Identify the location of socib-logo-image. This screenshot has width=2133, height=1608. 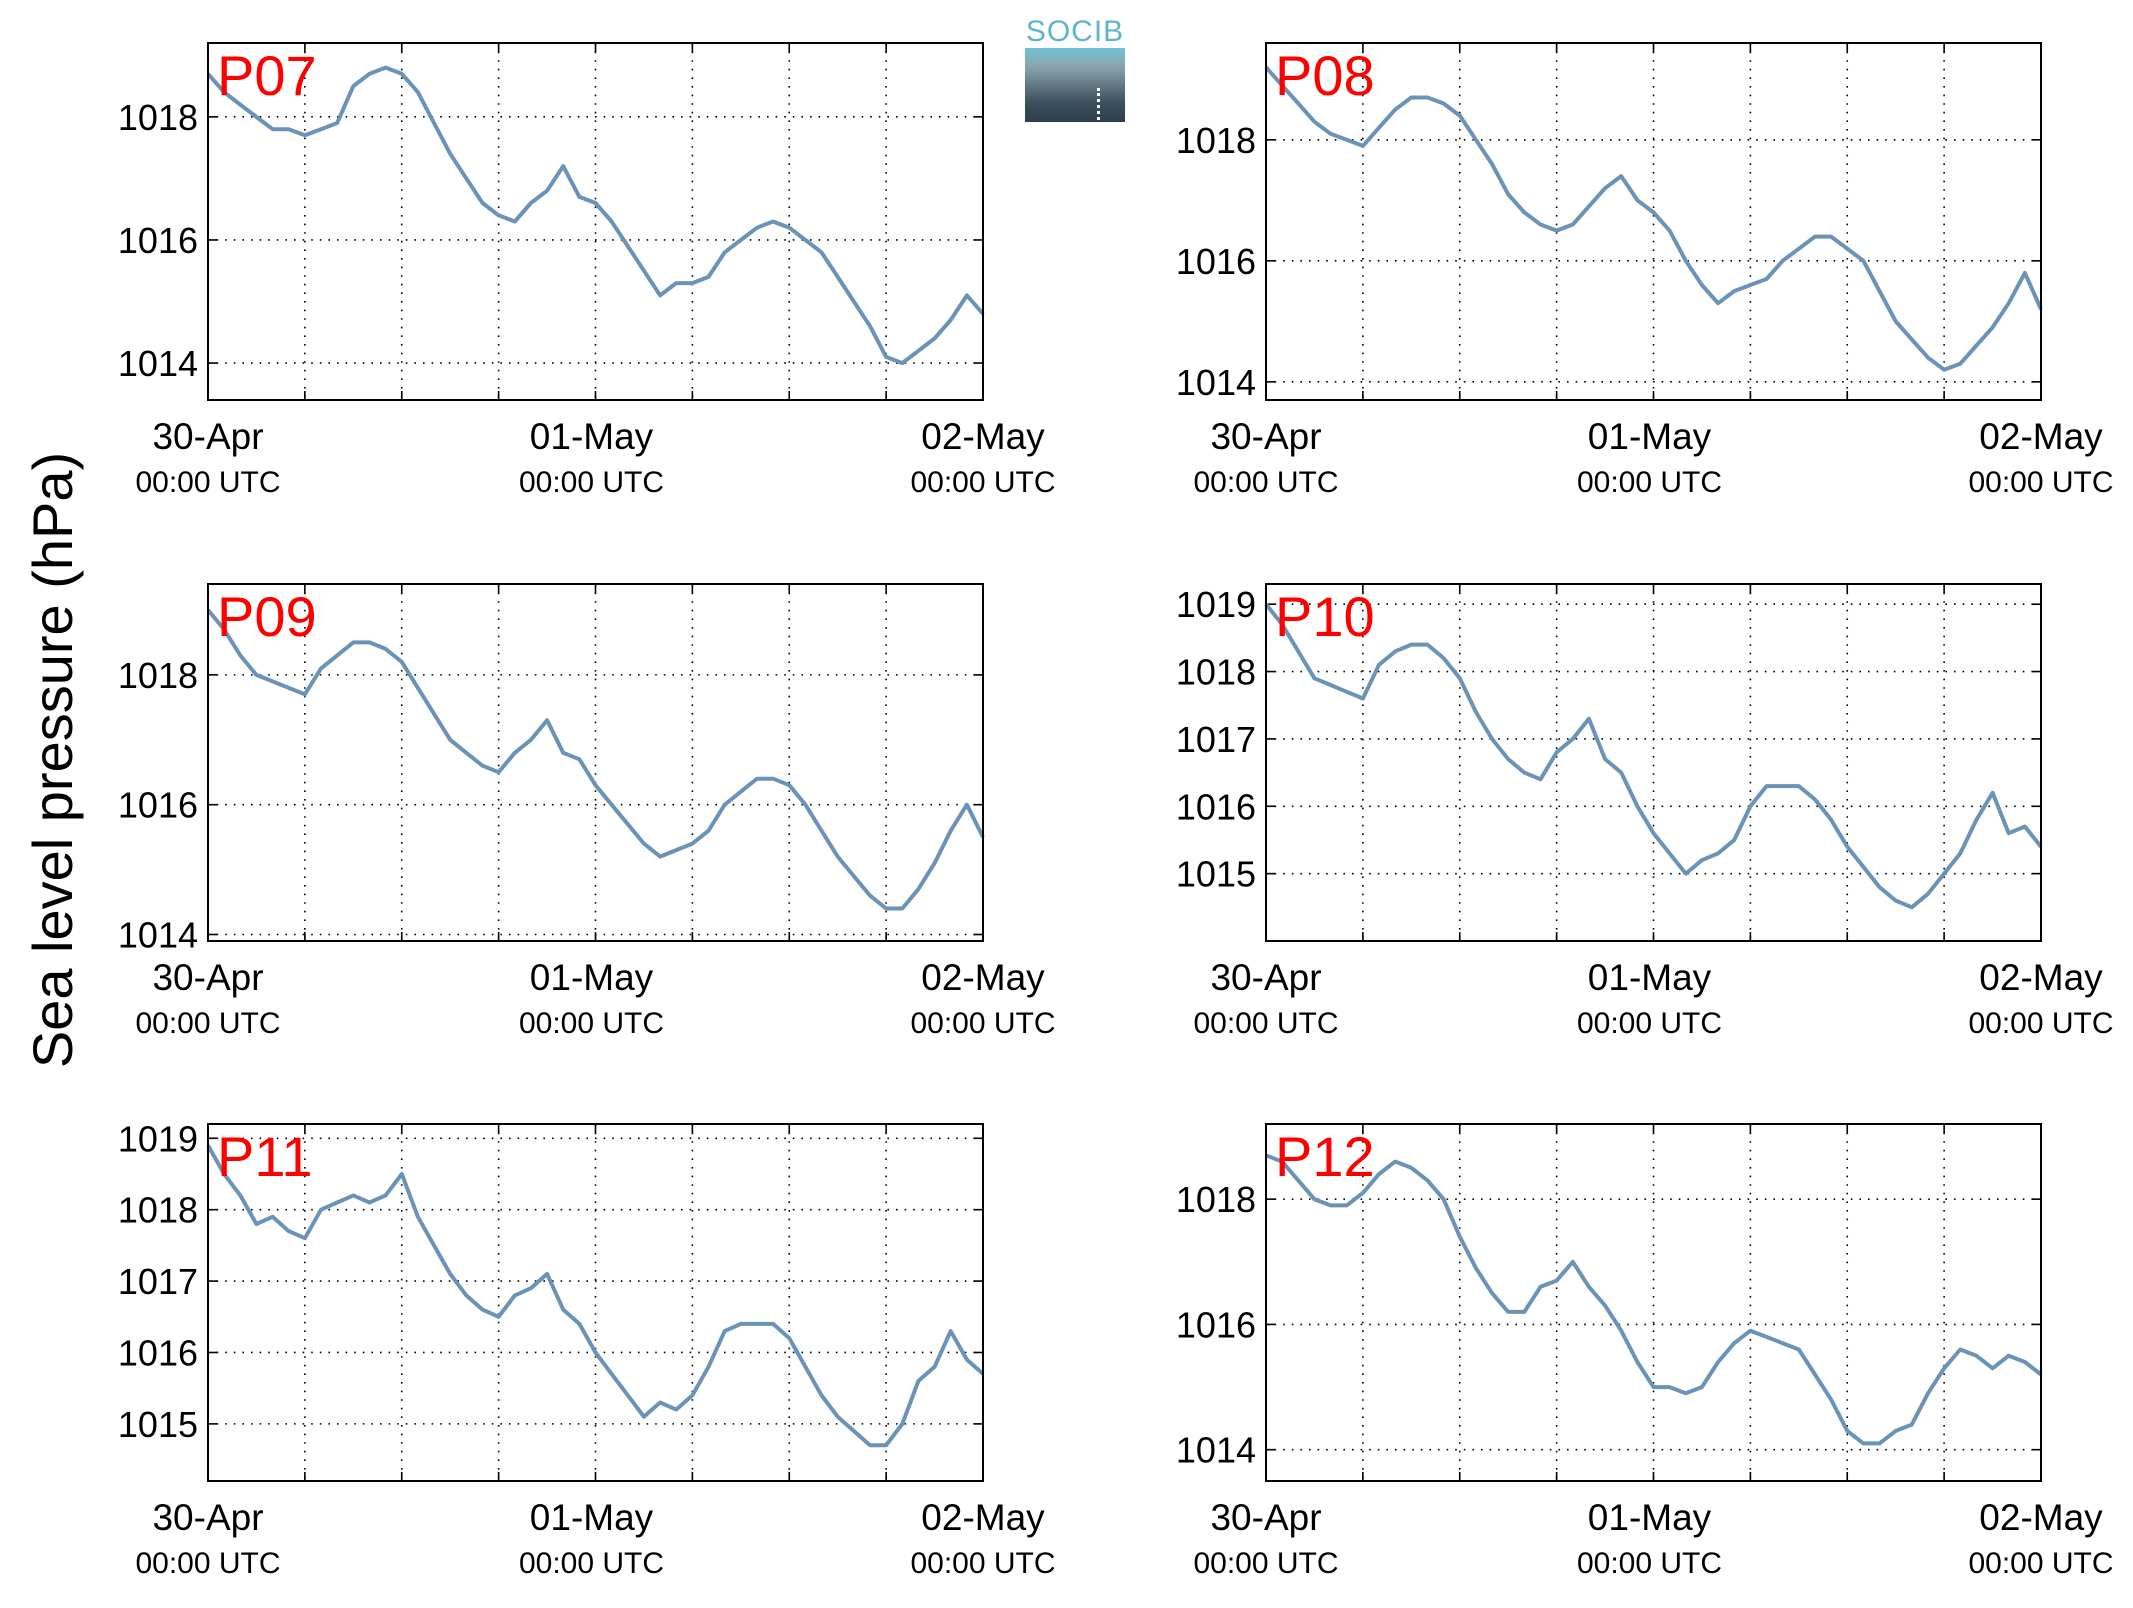
(1075, 96).